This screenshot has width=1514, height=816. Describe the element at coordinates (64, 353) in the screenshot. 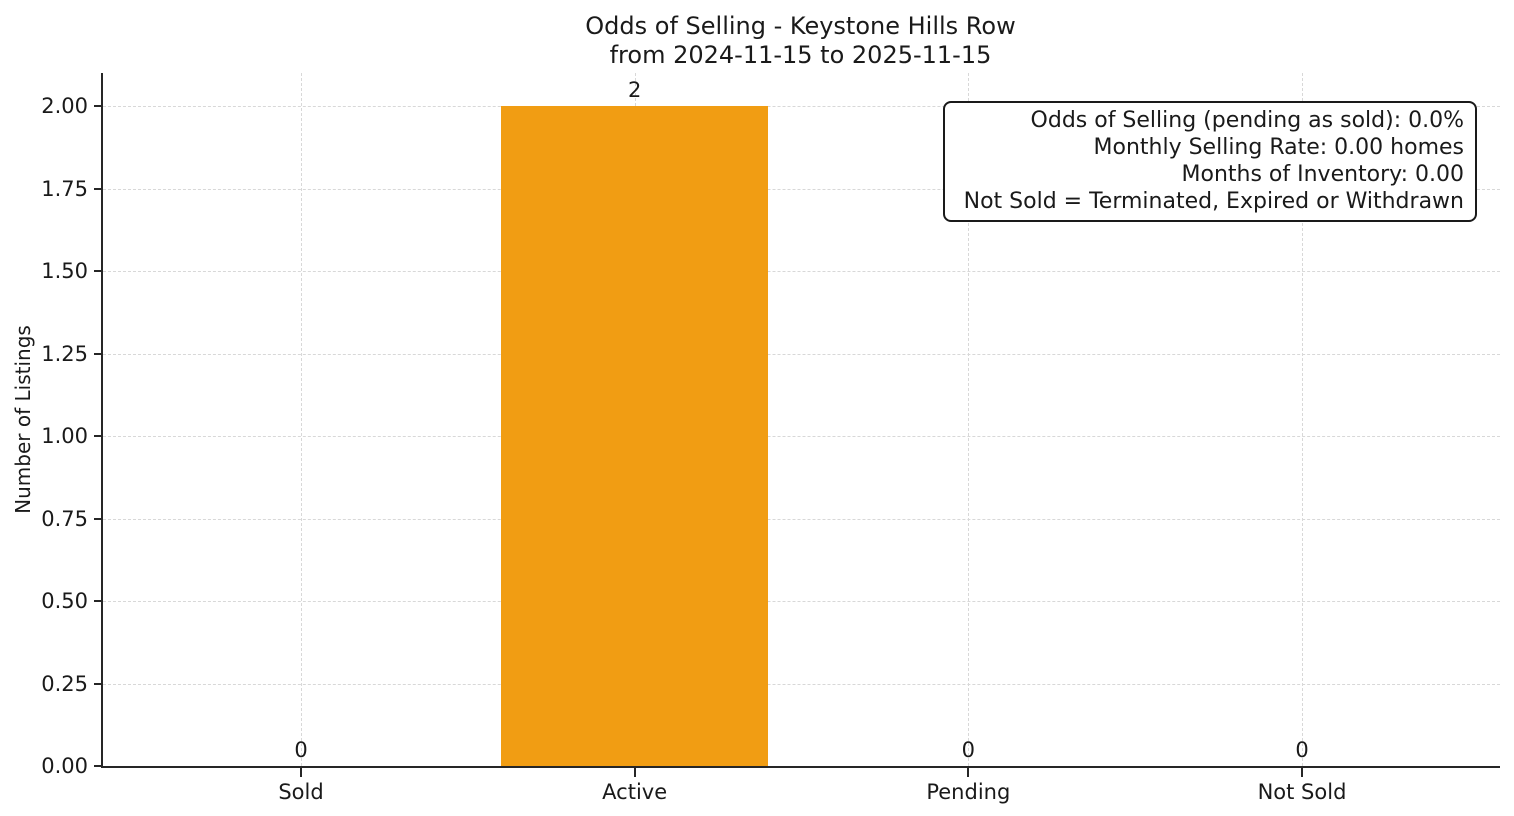

I see `y-tick-label: 1.25` at that location.